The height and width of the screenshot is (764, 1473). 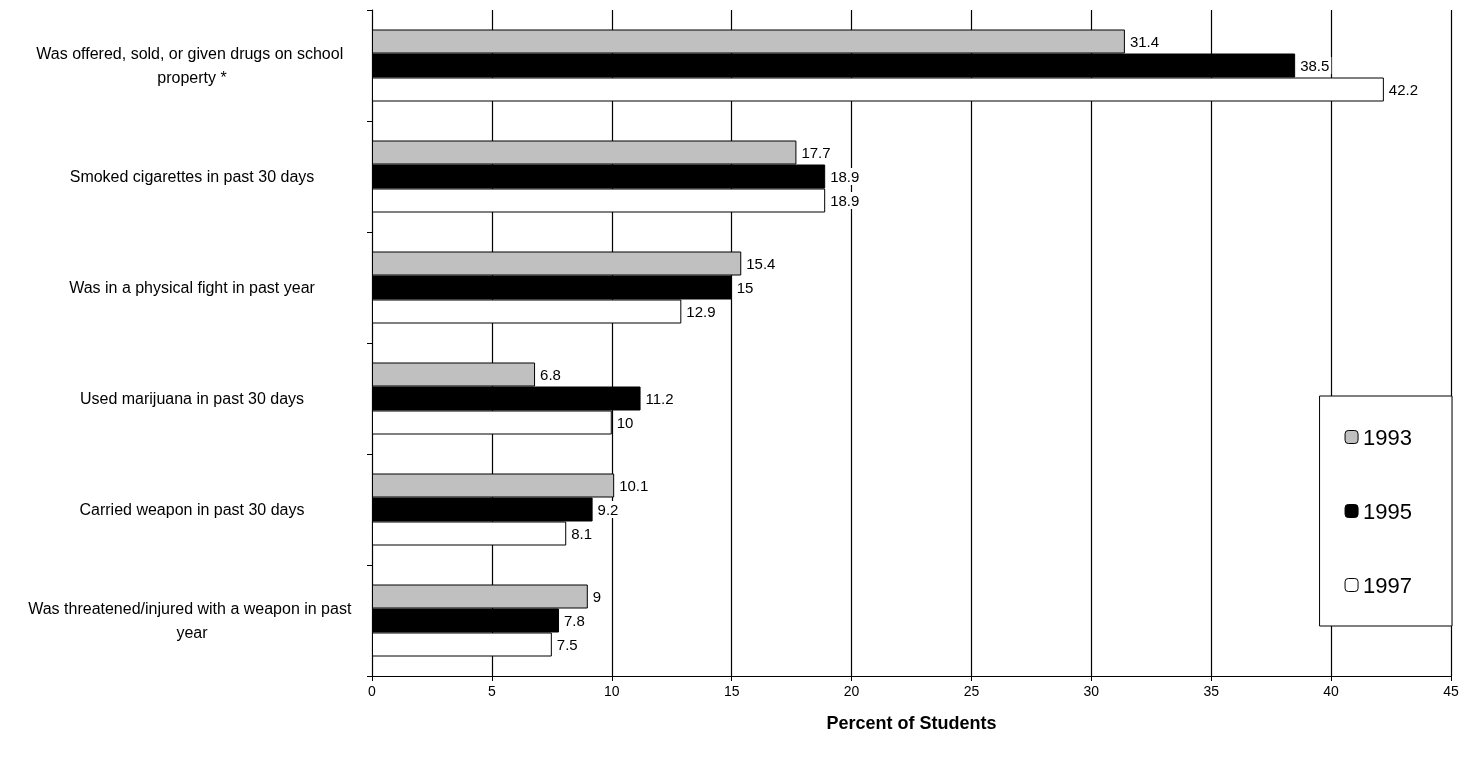 What do you see at coordinates (192, 65) in the screenshot?
I see `y-tick-label: Was offered, sold, or given drugs on school property *` at bounding box center [192, 65].